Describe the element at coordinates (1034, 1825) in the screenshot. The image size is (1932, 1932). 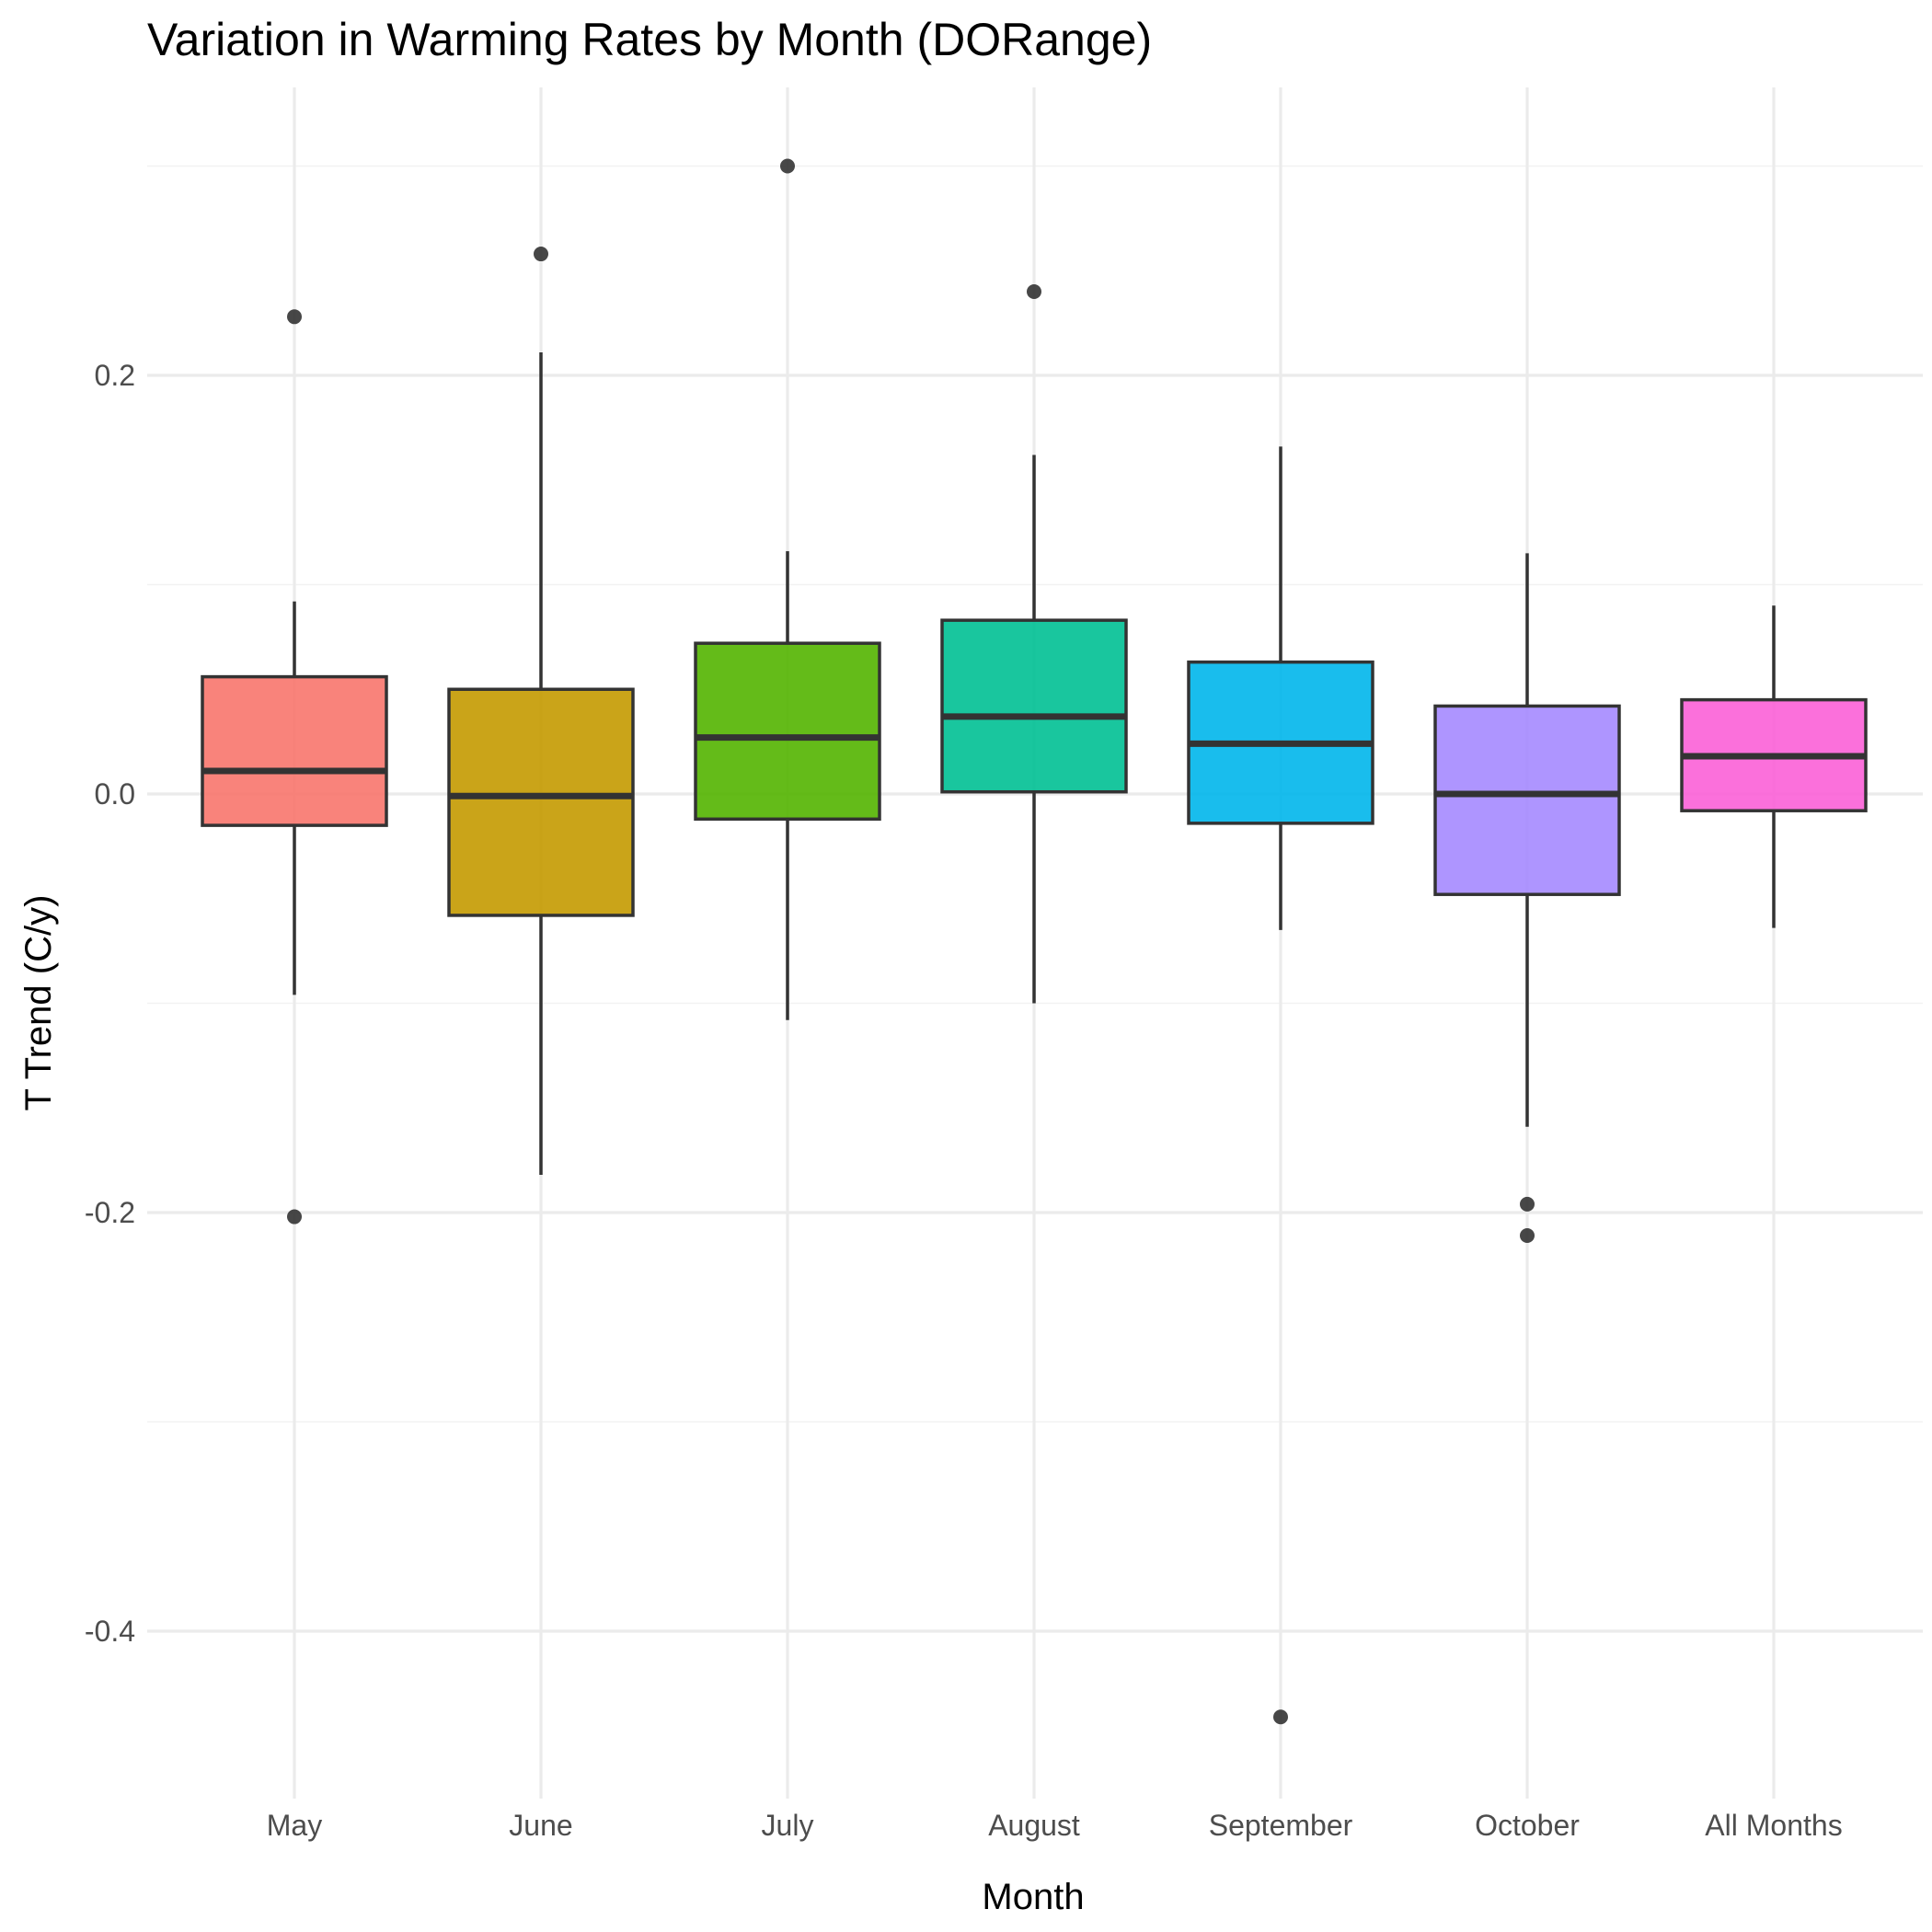
I see `x-tick-label: August` at that location.